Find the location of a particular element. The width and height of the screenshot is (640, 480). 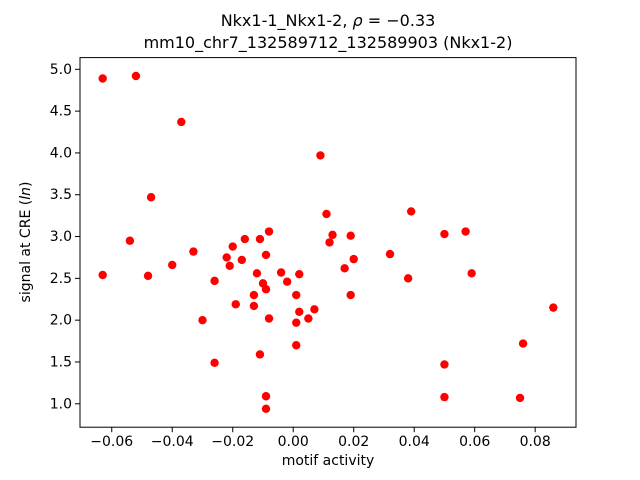

chart-title-text: Nkx1-1_Nkx1-2, is located at coordinates (286, 20).